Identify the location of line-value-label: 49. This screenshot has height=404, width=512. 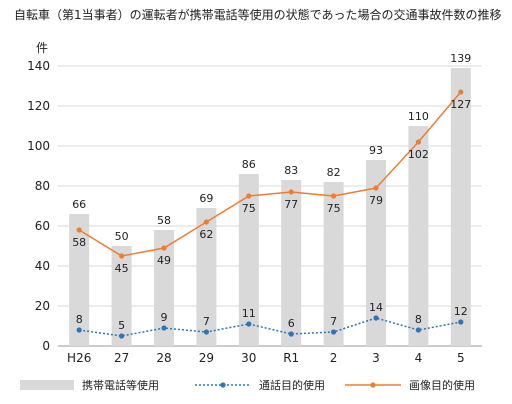
(164, 260).